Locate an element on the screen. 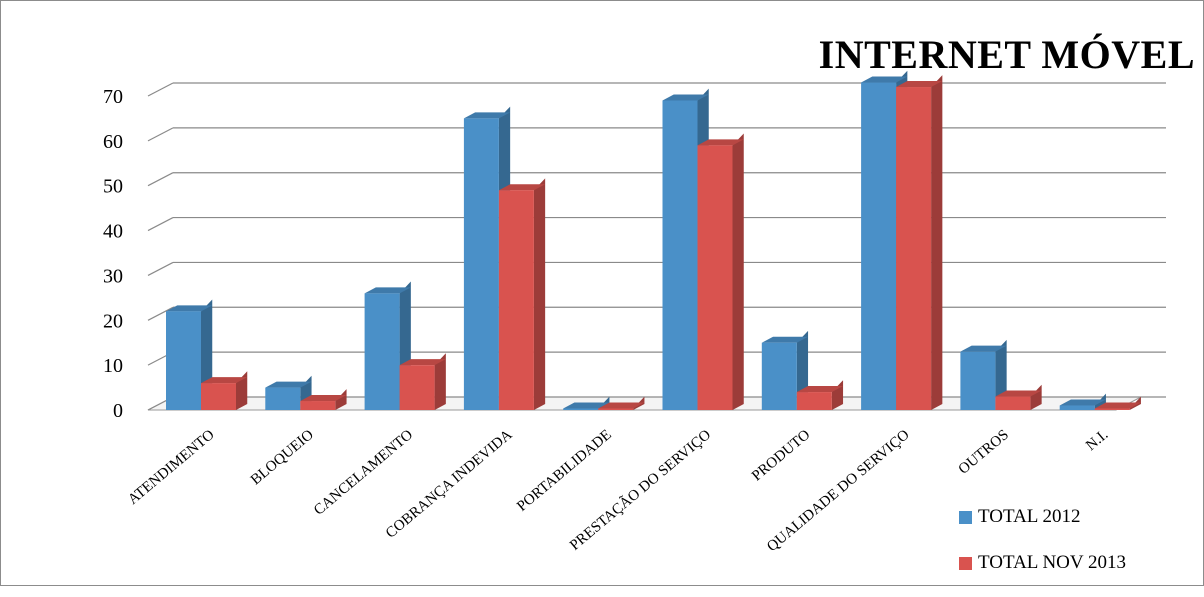 The width and height of the screenshot is (1204, 597). legend-swatch-red is located at coordinates (965, 563).